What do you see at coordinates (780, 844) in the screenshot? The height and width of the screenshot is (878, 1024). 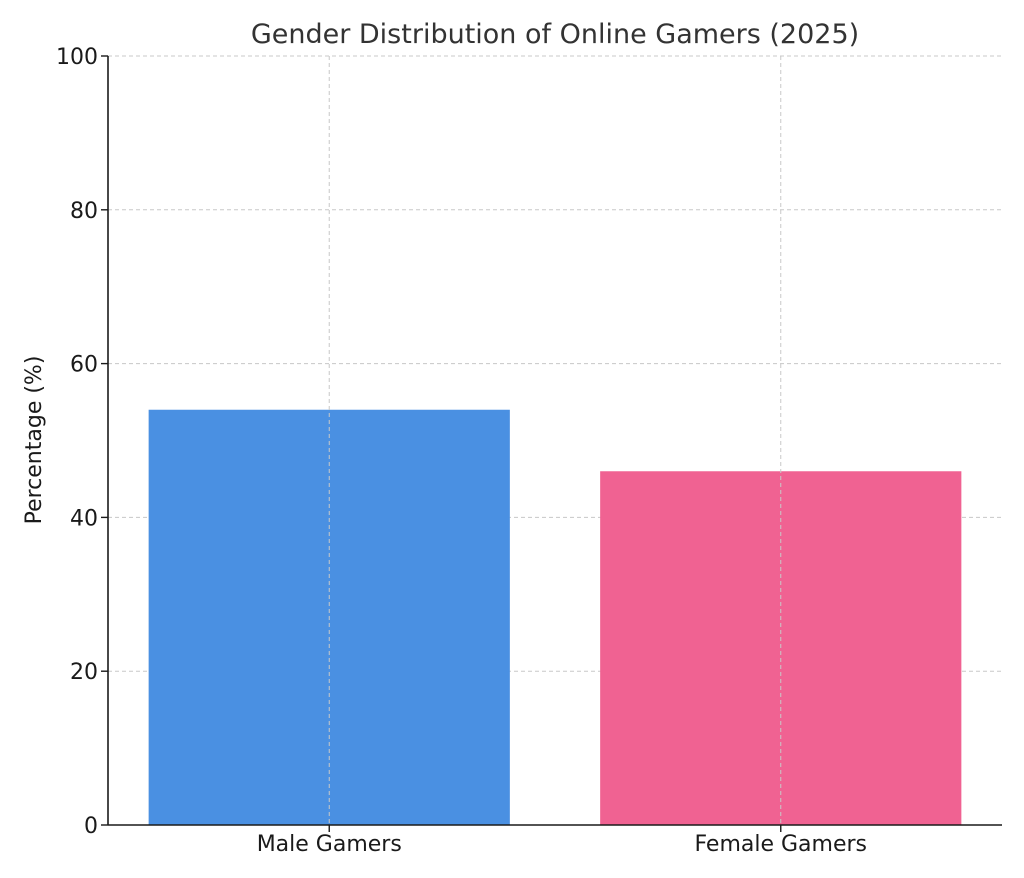 I see `x-tick-label: Female Gamers` at bounding box center [780, 844].